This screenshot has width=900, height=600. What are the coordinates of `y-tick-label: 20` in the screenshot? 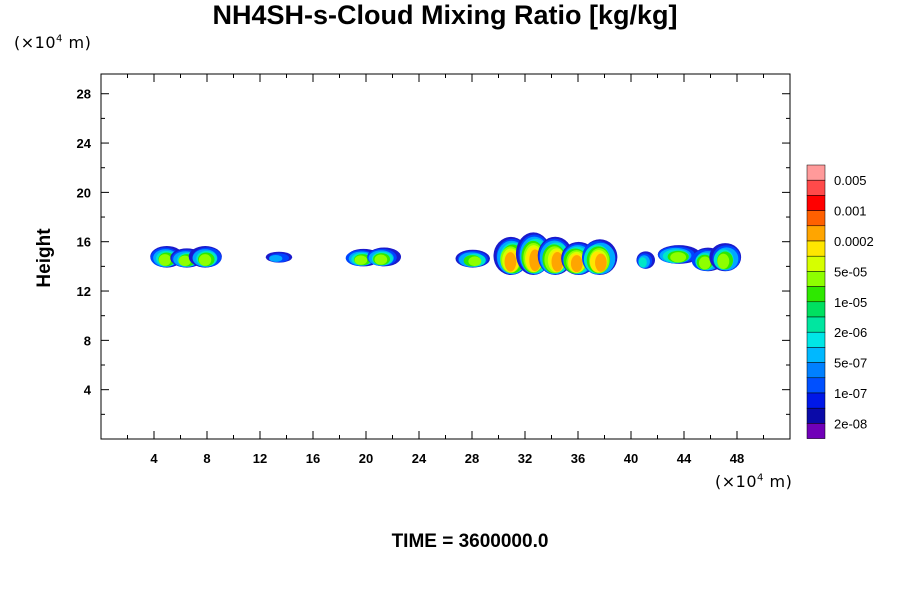 It's located at (84, 192).